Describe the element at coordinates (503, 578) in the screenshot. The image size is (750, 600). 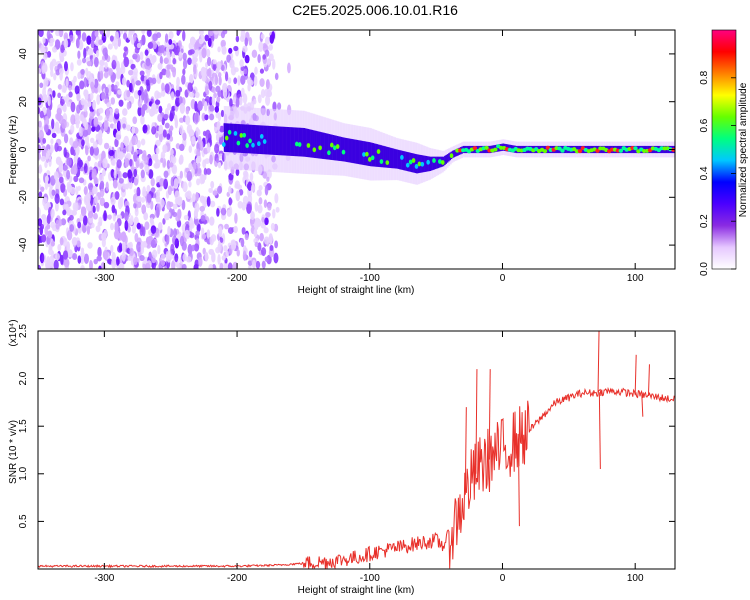
I see `snr-xtick-label: 0` at that location.